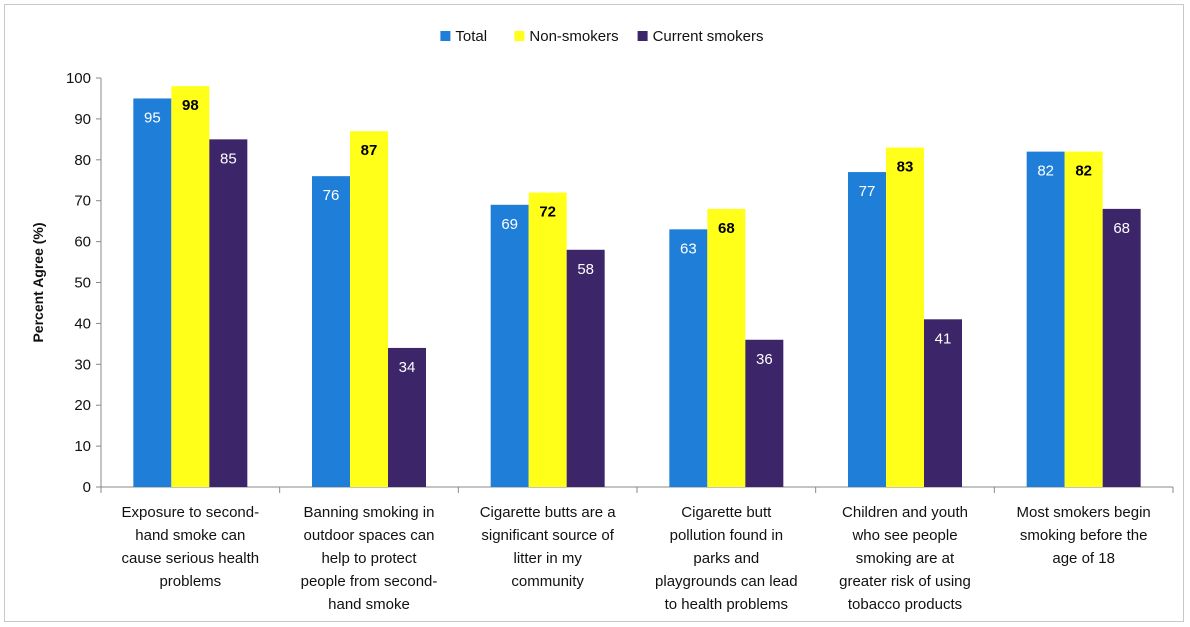 The width and height of the screenshot is (1190, 627). What do you see at coordinates (585, 269) in the screenshot?
I see `data-label: 58` at bounding box center [585, 269].